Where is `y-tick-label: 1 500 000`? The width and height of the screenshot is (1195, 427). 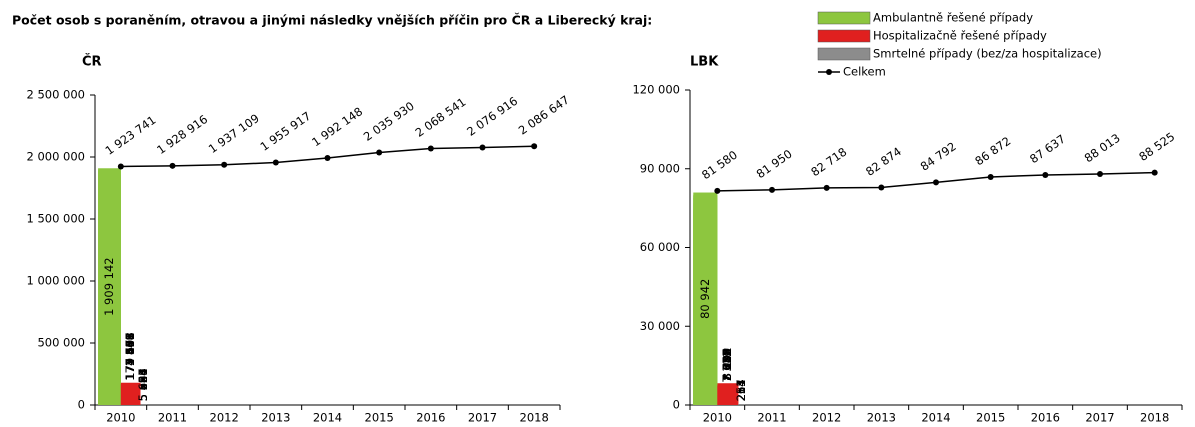
y-tick-label: 1 500 000 is located at coordinates (55, 219).